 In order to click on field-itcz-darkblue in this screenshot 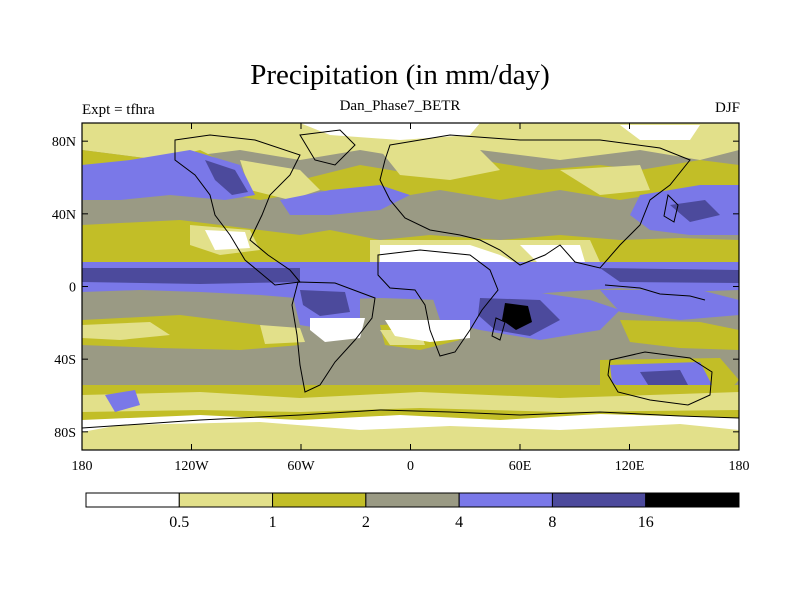, I will do `click(410, 276)`.